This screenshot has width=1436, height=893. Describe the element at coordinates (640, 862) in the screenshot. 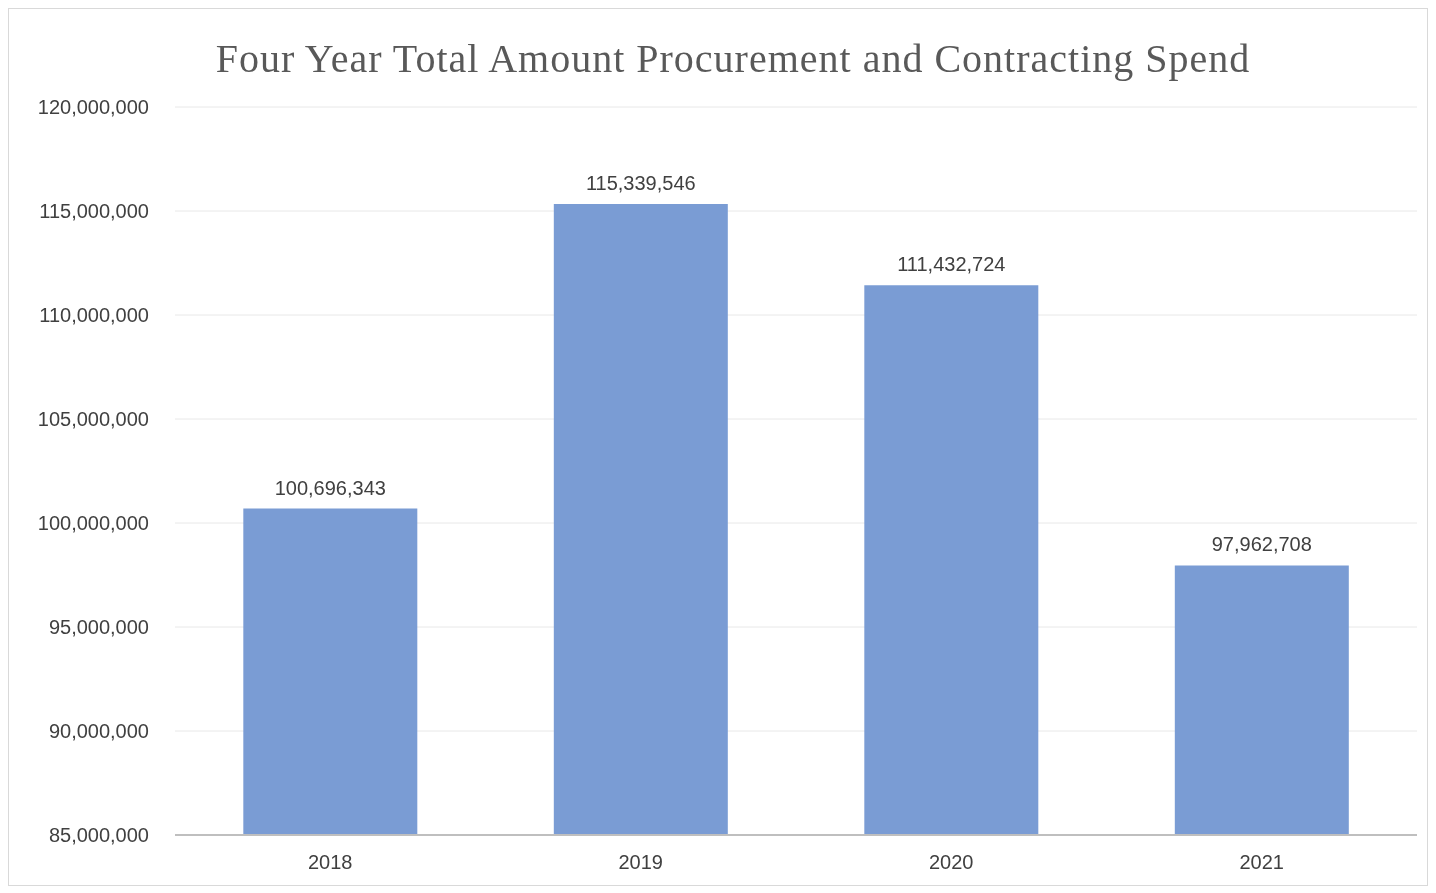

I see `x-tick-label: 2019` at that location.